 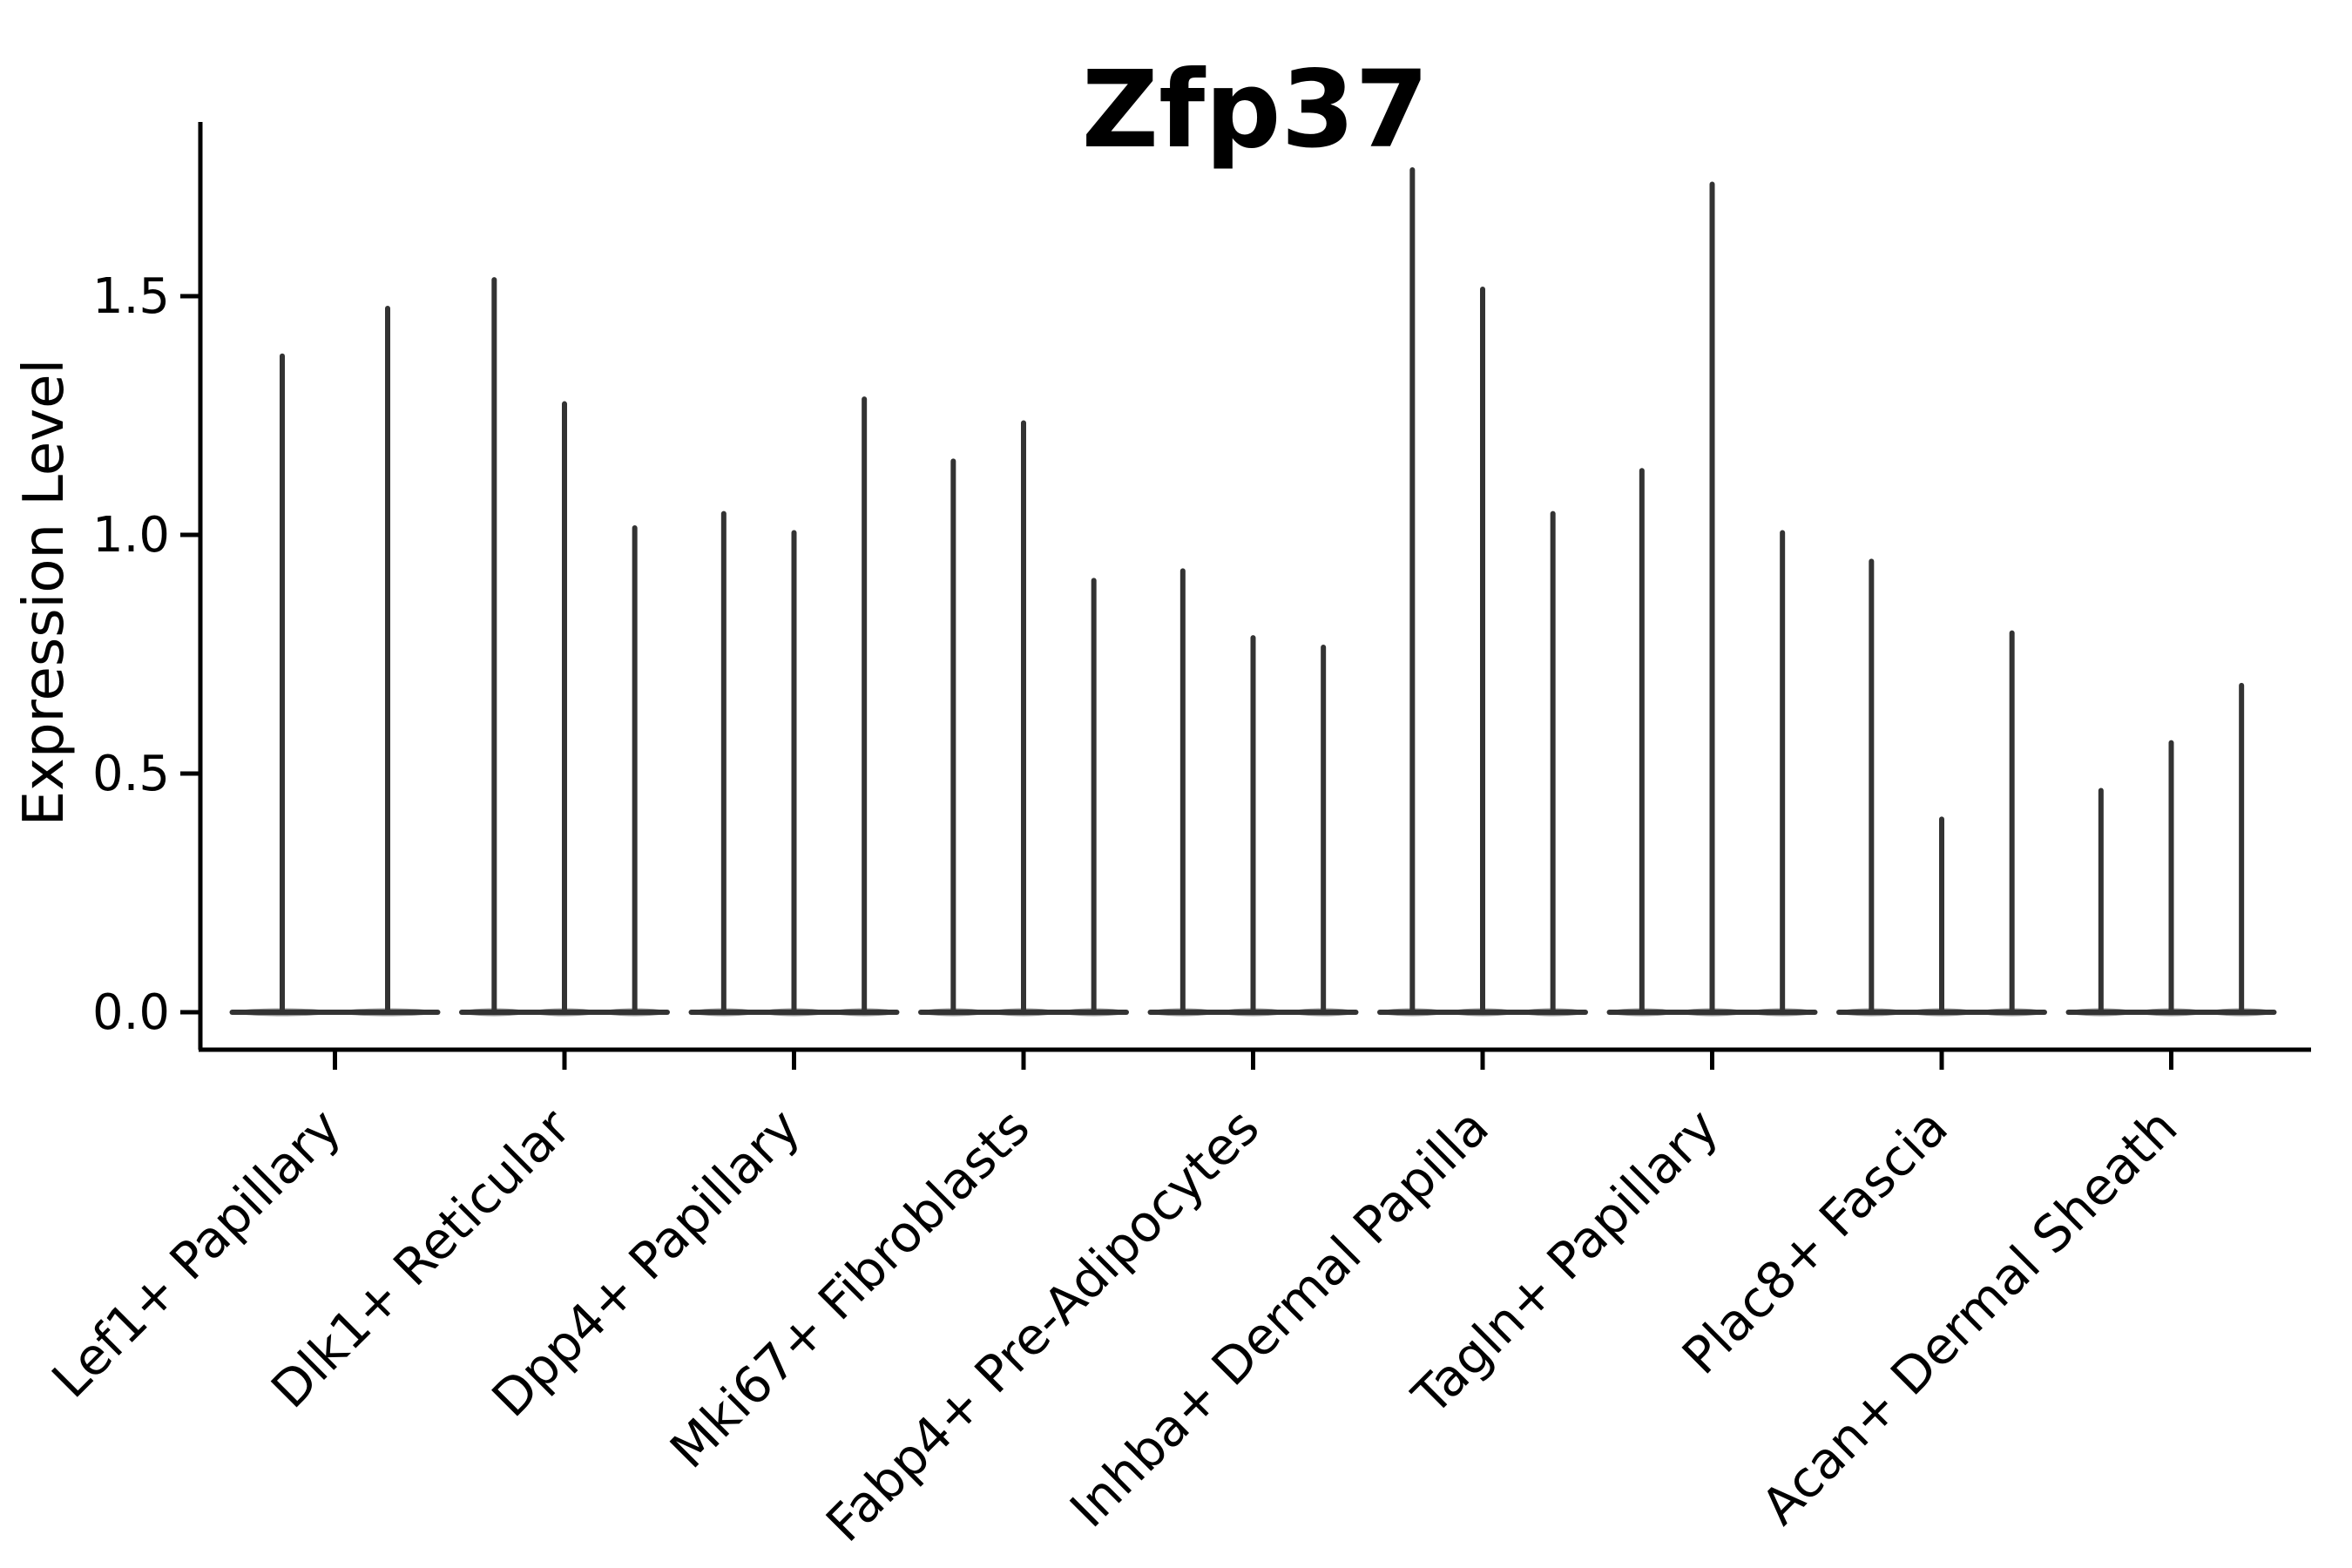 What do you see at coordinates (1255, 110) in the screenshot?
I see `chart-title: Zfp37` at bounding box center [1255, 110].